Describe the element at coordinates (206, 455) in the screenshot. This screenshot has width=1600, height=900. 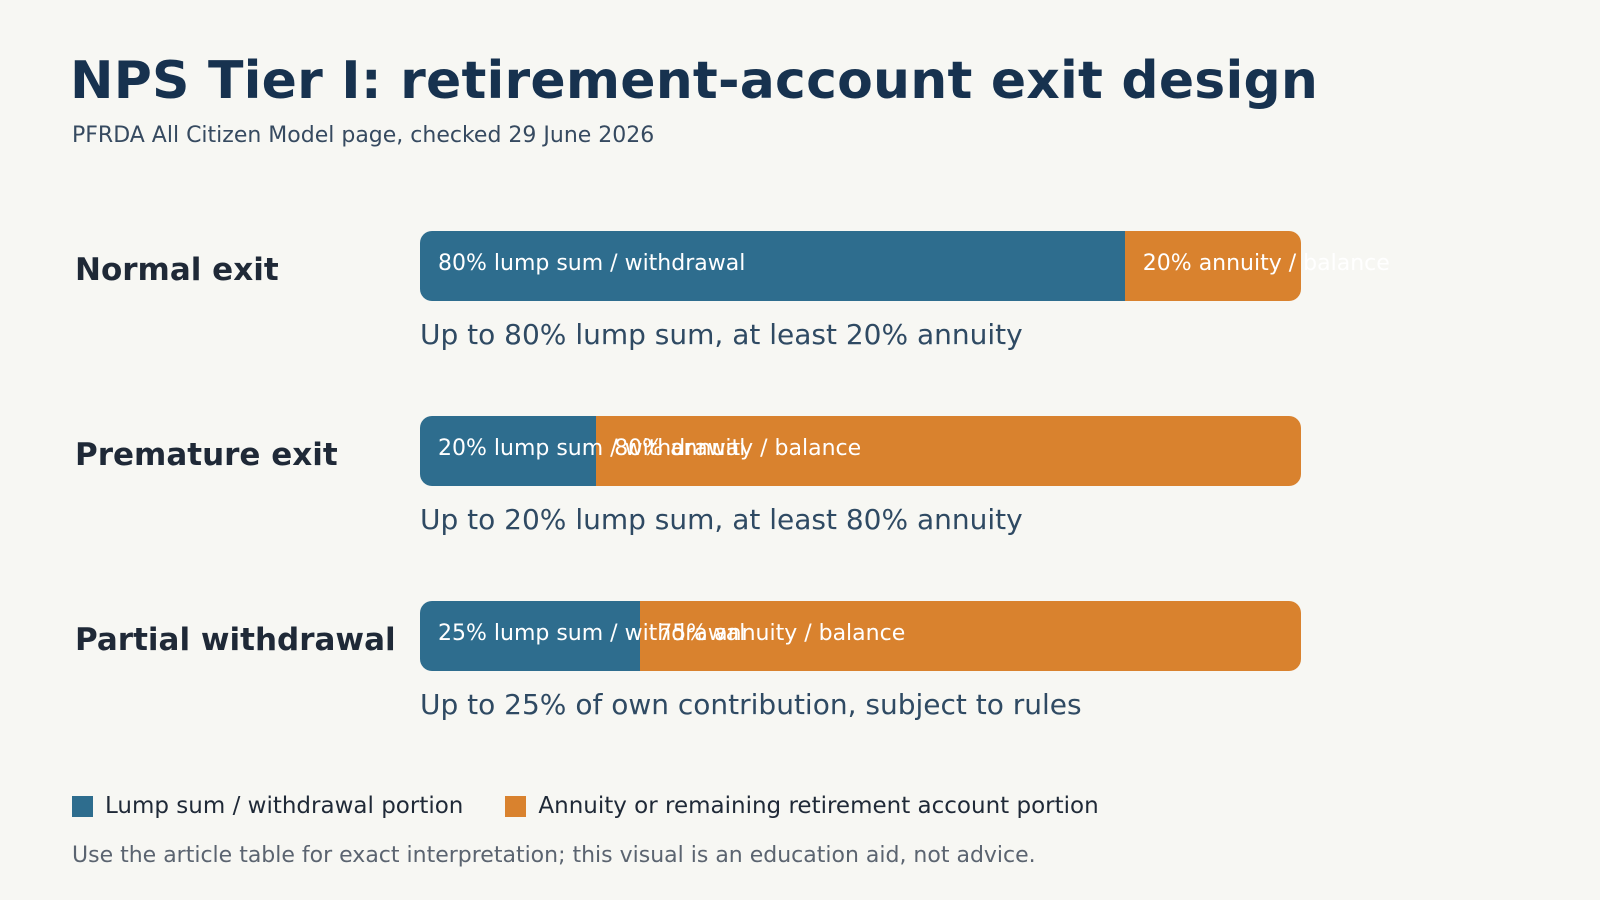
I see `row-label-premature-exit: Premature exit` at that location.